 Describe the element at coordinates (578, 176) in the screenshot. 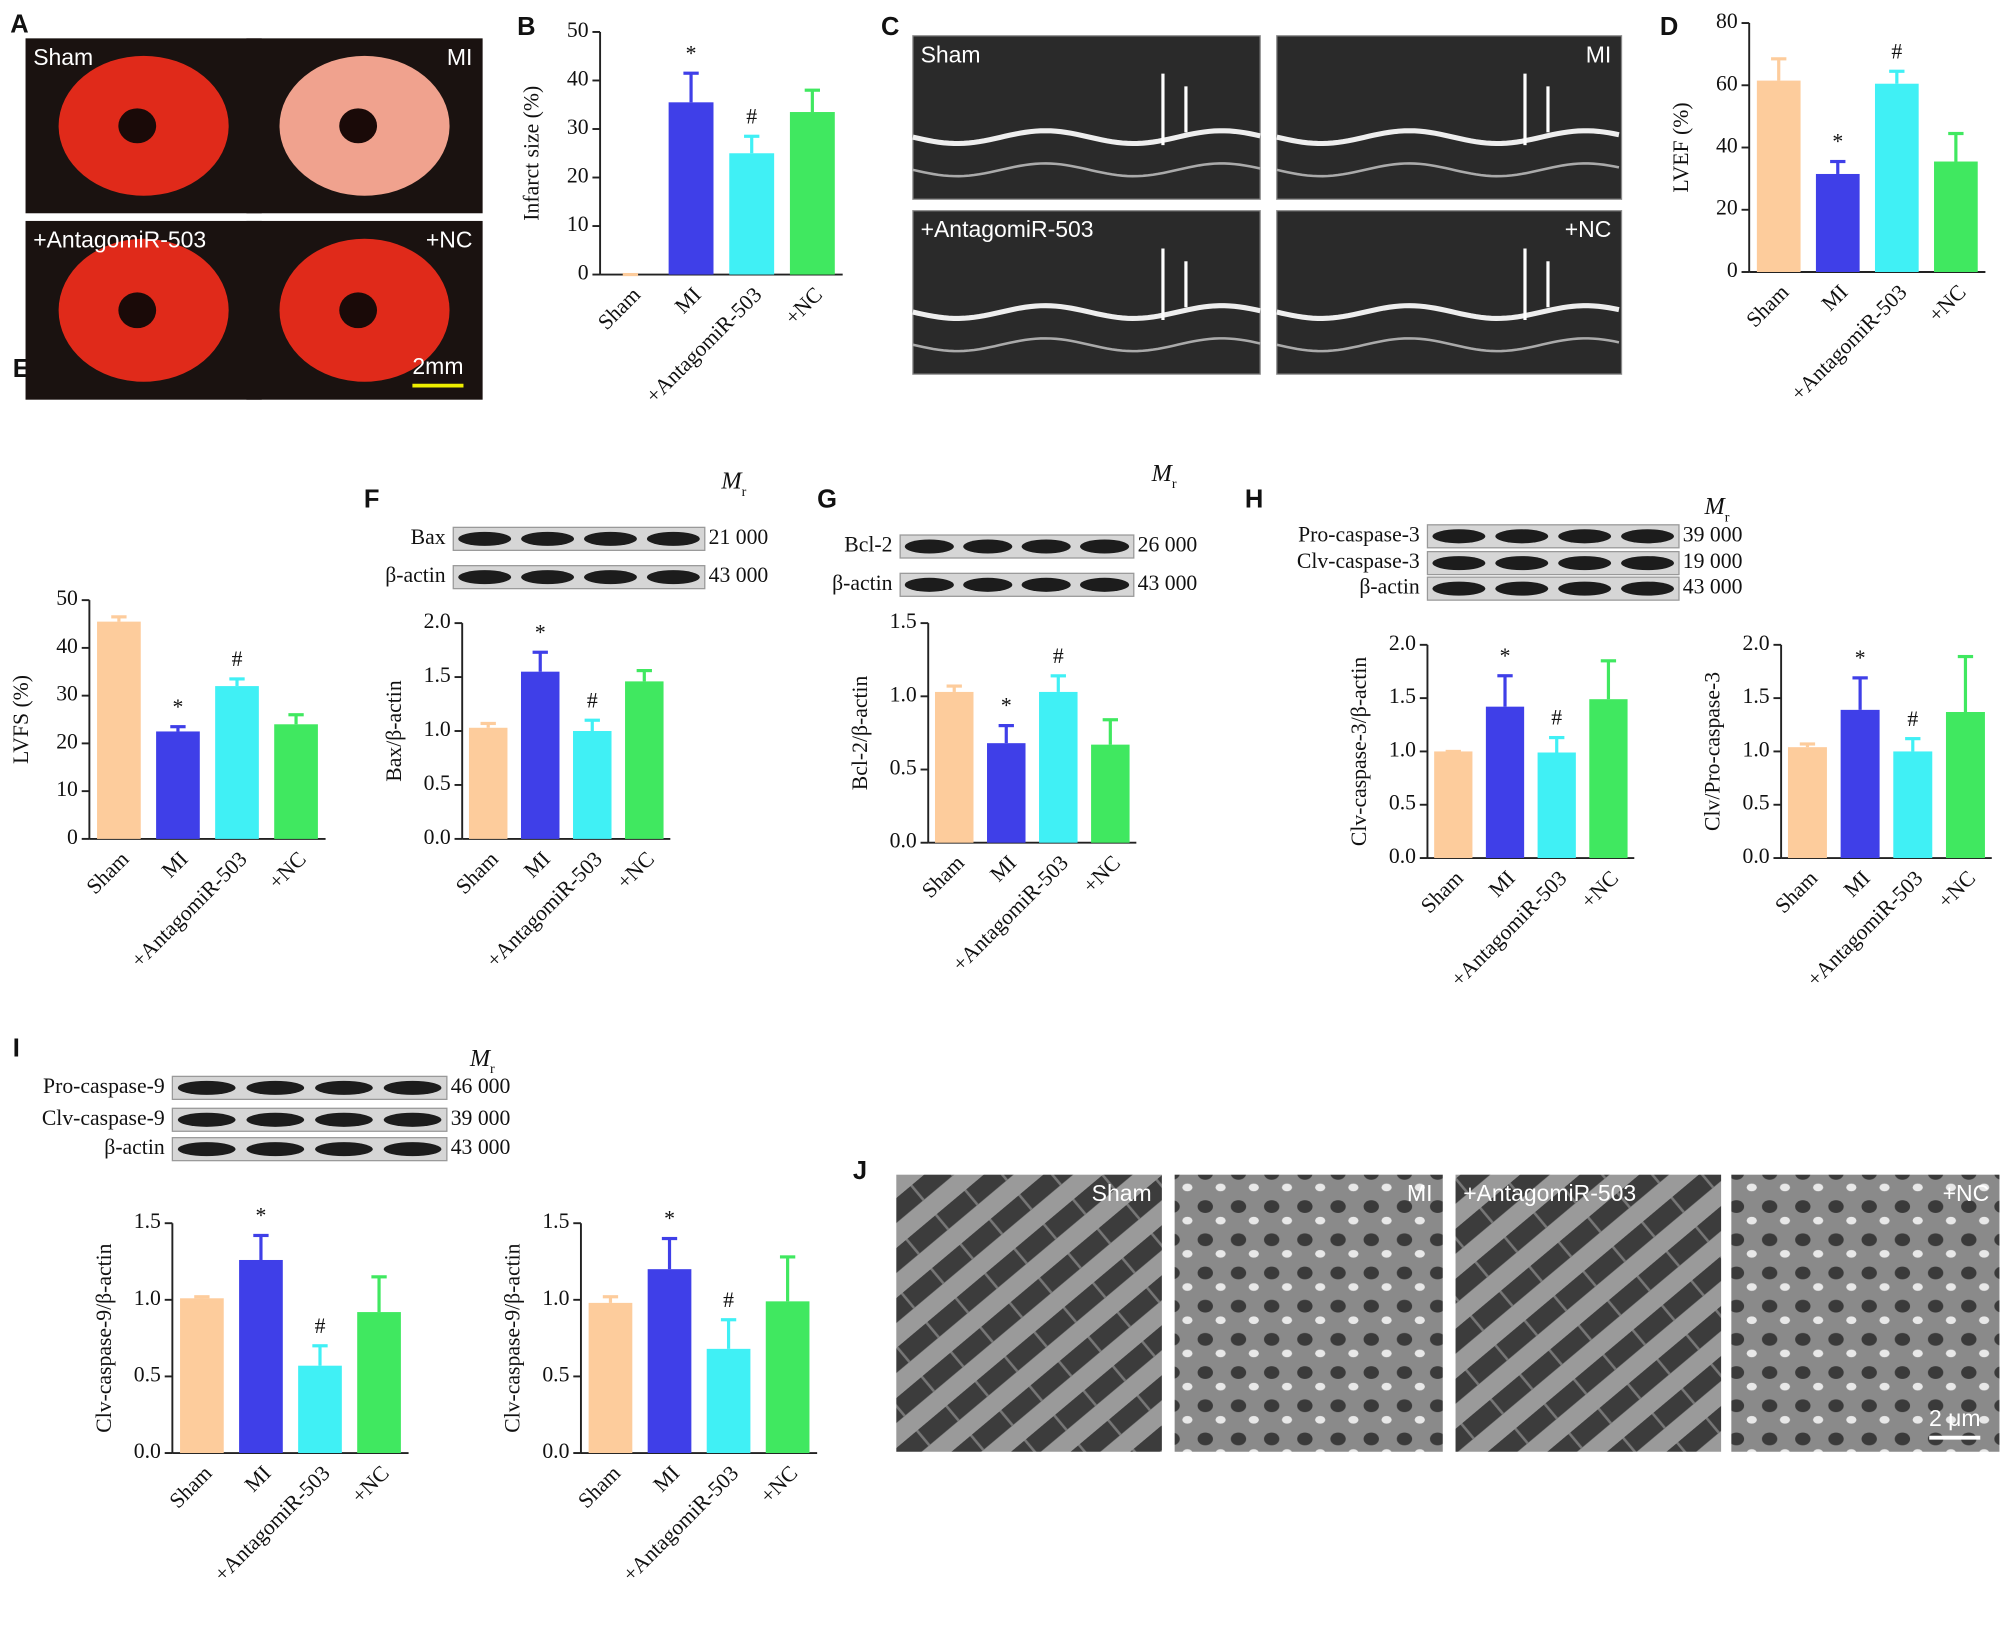

I see `y-tick-label: 20` at that location.